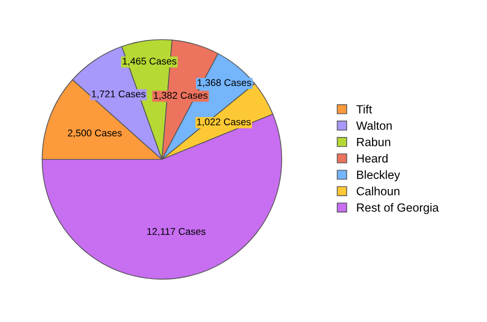 The image size is (487, 322). Describe the element at coordinates (378, 176) in the screenshot. I see `legend-label: Bleckley` at that location.